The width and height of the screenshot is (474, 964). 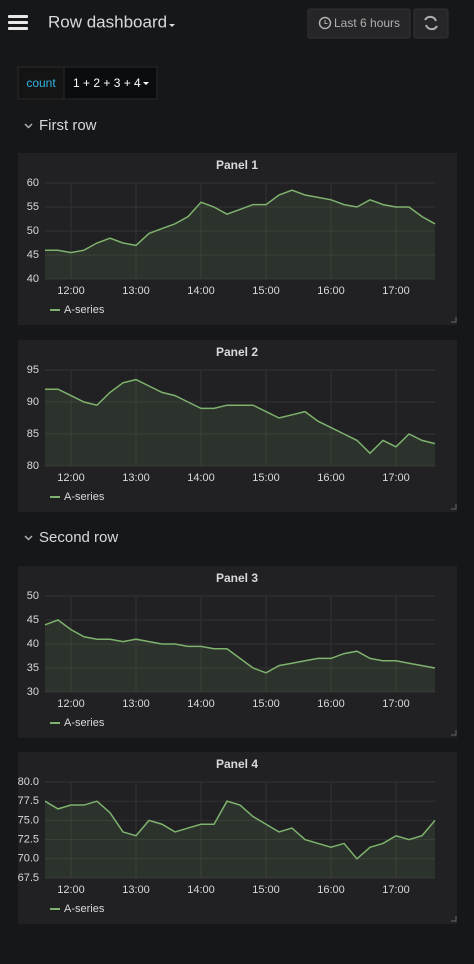 I want to click on refresh-button, so click(x=431, y=23).